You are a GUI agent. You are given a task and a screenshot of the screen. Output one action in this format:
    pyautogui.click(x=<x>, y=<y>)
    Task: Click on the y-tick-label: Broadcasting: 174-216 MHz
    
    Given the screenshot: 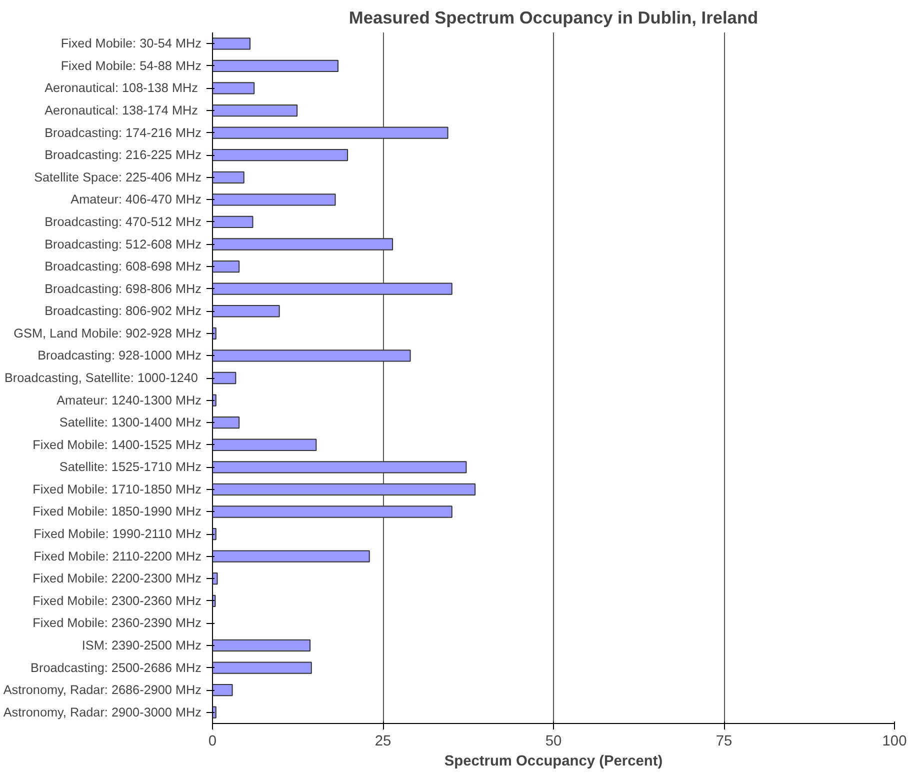 What is the action you would take?
    pyautogui.click(x=123, y=133)
    